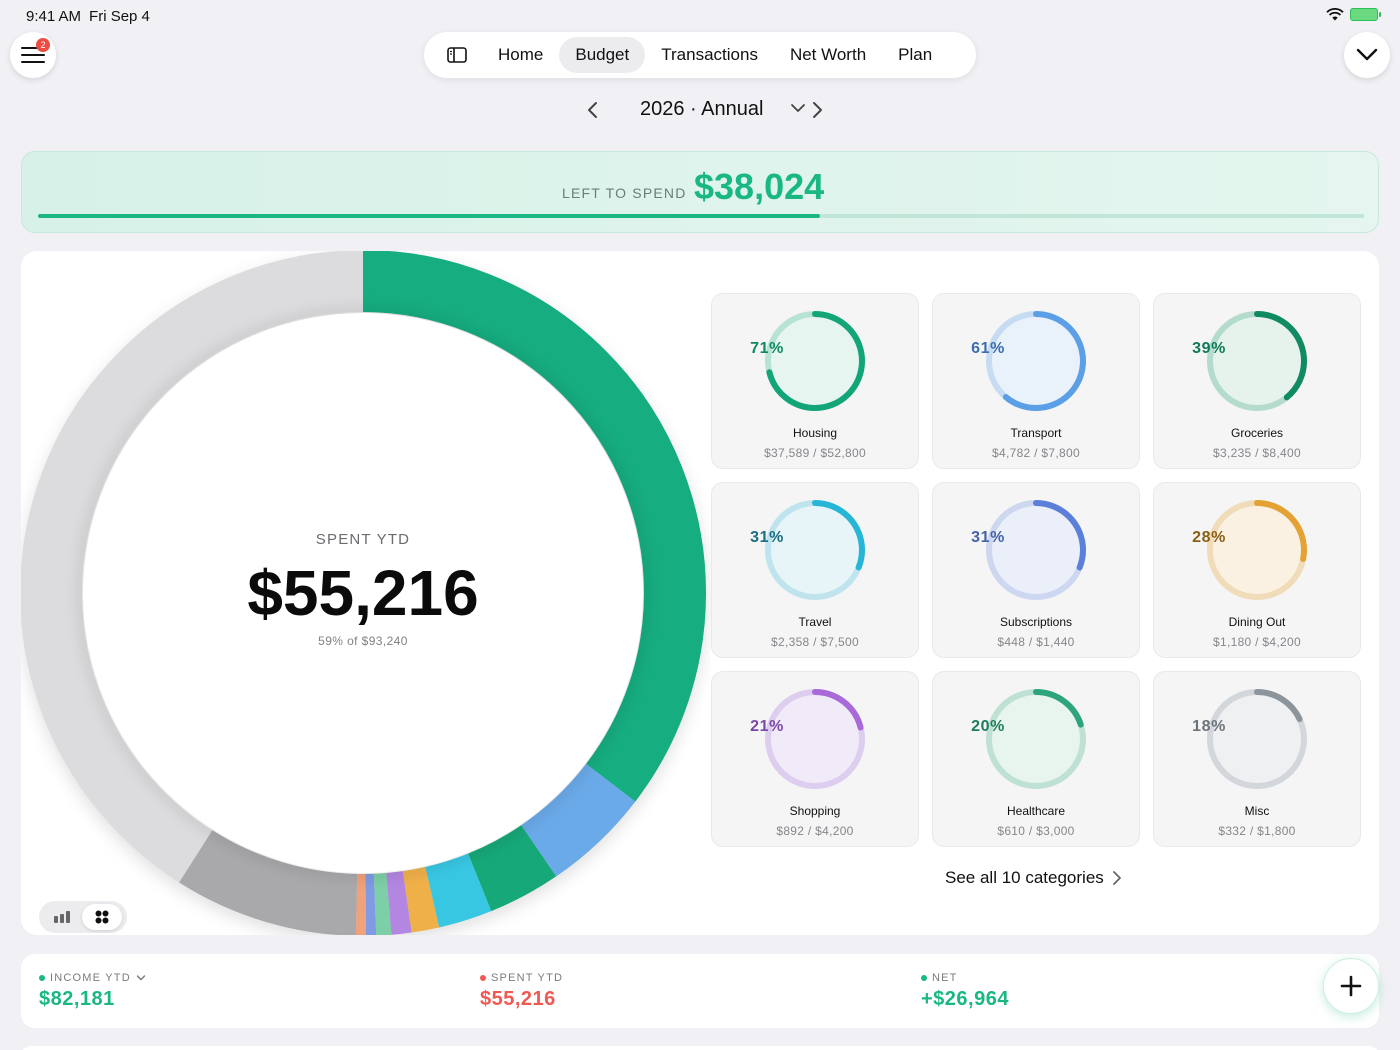 The image size is (1400, 1050). I want to click on grid-view-button, so click(102, 917).